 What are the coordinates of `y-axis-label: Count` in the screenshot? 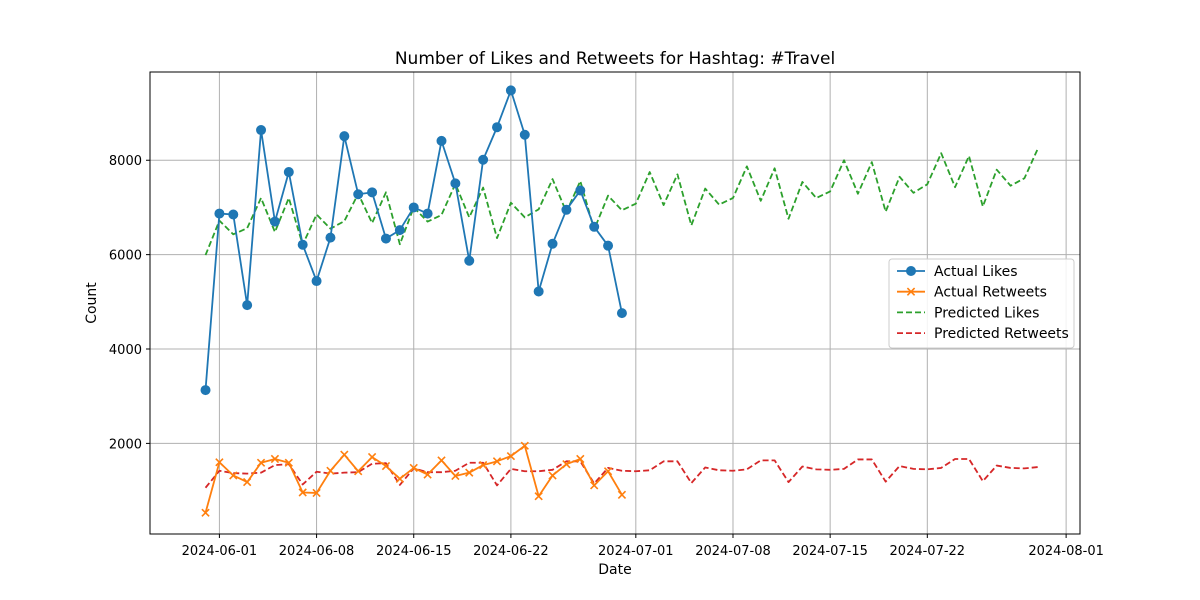 It's located at (92, 303).